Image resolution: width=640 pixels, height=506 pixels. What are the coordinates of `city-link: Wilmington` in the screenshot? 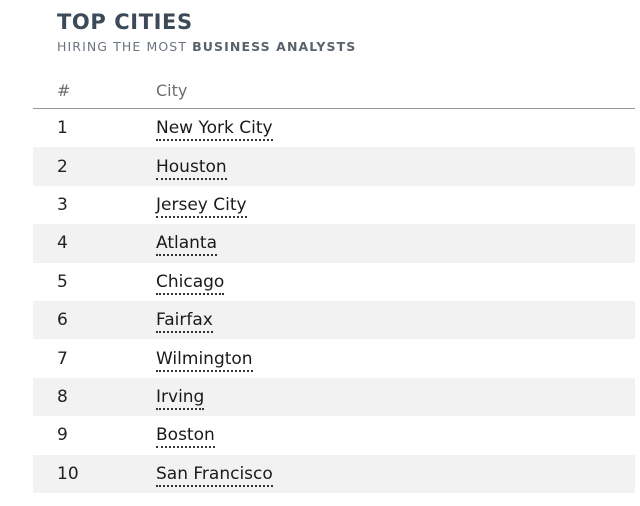 It's located at (204, 360).